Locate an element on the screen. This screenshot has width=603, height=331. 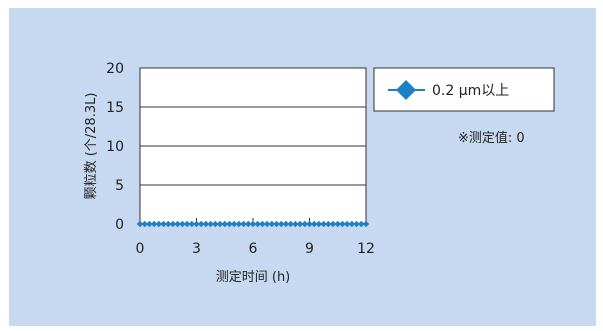
x-tick-label: 9 is located at coordinates (309, 249).